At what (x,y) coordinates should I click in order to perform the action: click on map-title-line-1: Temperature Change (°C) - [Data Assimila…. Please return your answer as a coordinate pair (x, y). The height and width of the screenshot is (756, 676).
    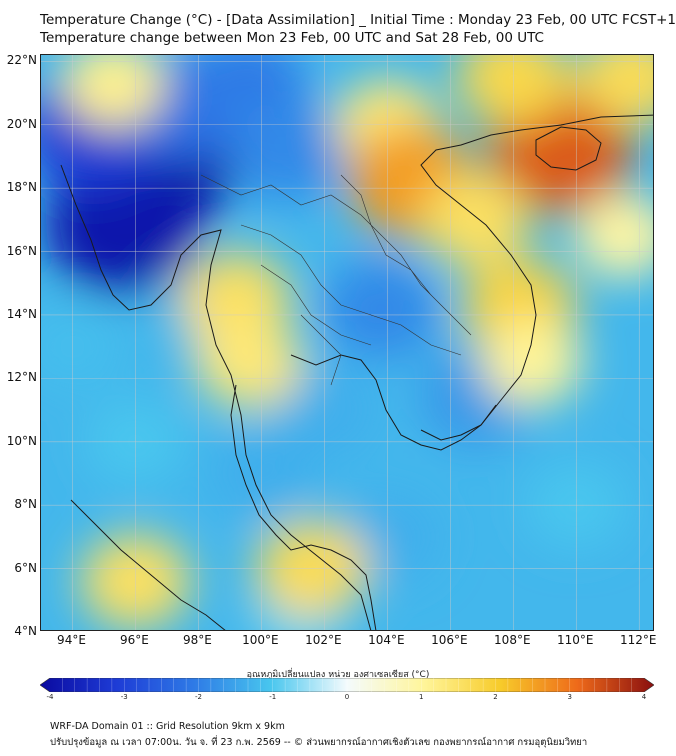
    Looking at the image, I should click on (358, 20).